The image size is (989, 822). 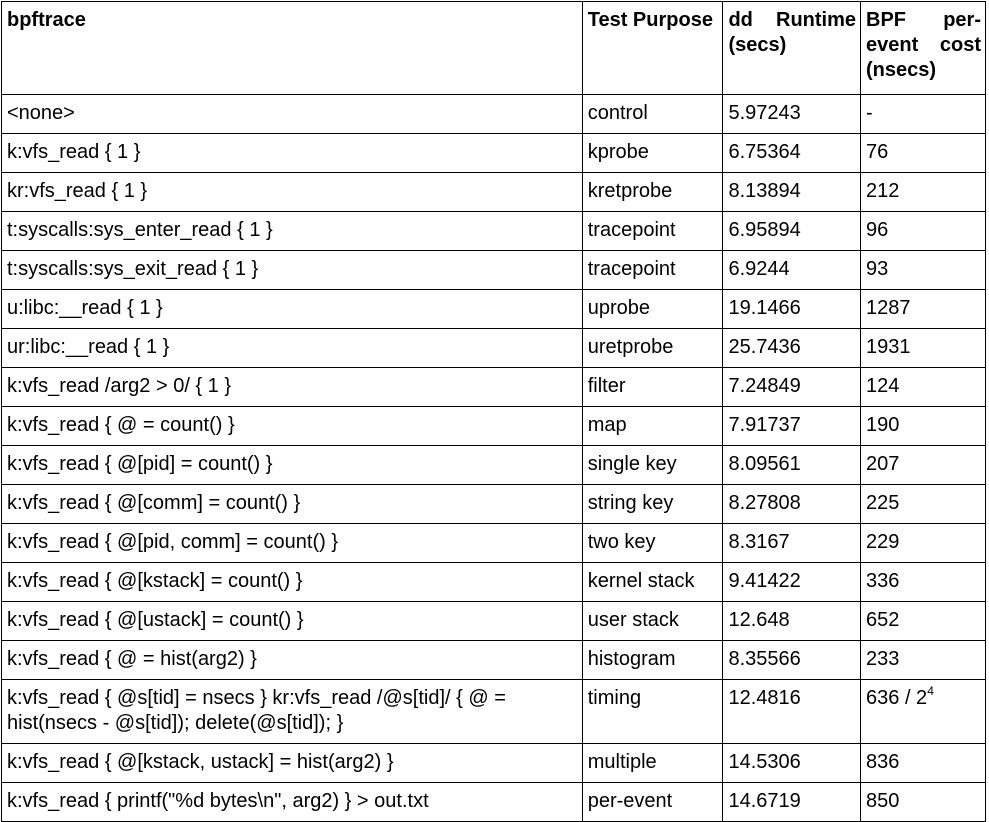 What do you see at coordinates (493, 426) in the screenshot?
I see `table-row: k:vfs_read { @ = count() } map 7.91737 190` at bounding box center [493, 426].